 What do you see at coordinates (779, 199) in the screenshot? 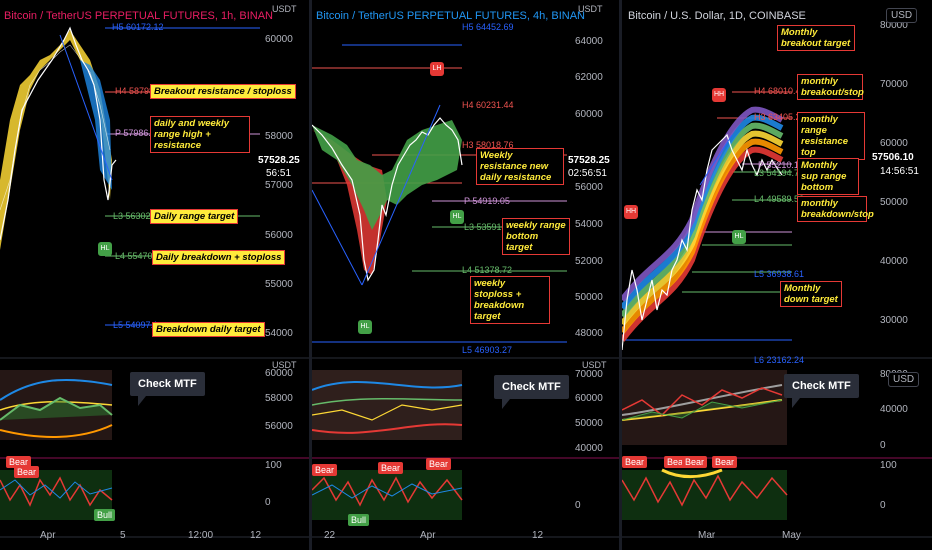
I see `pivot-level-l4: L4 49589.52` at bounding box center [779, 199].